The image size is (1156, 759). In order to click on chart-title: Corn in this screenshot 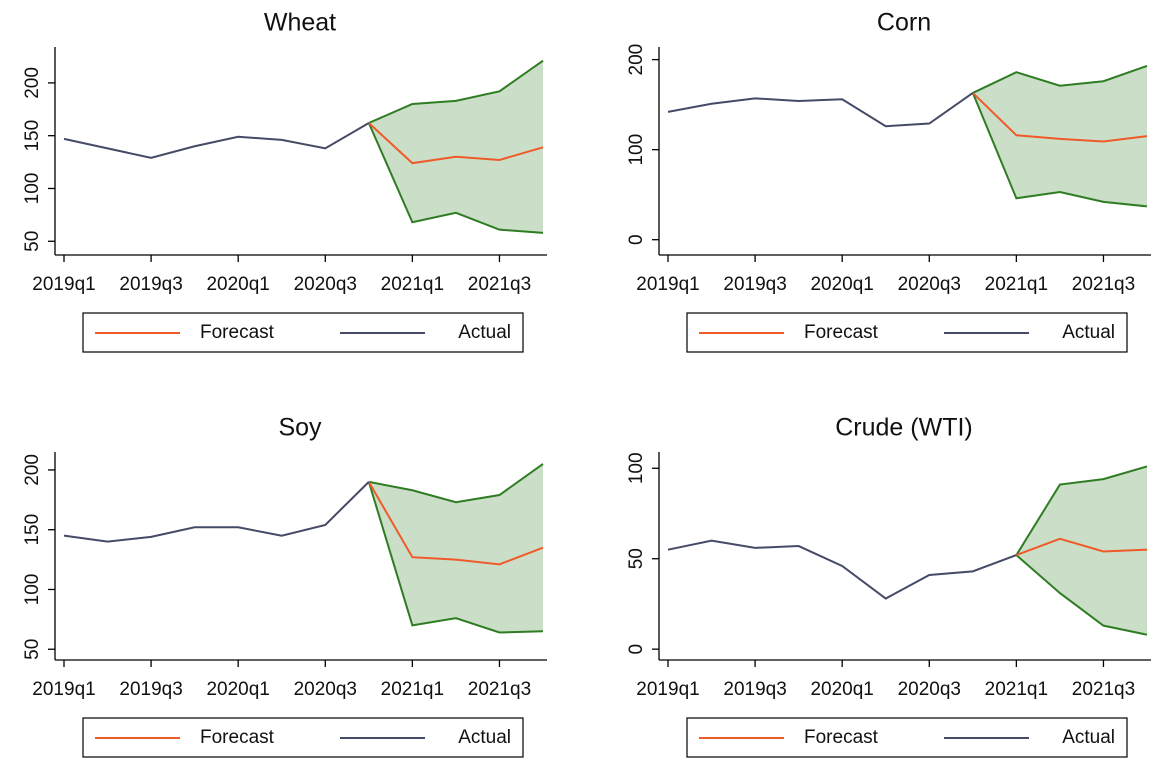, I will do `click(904, 23)`.